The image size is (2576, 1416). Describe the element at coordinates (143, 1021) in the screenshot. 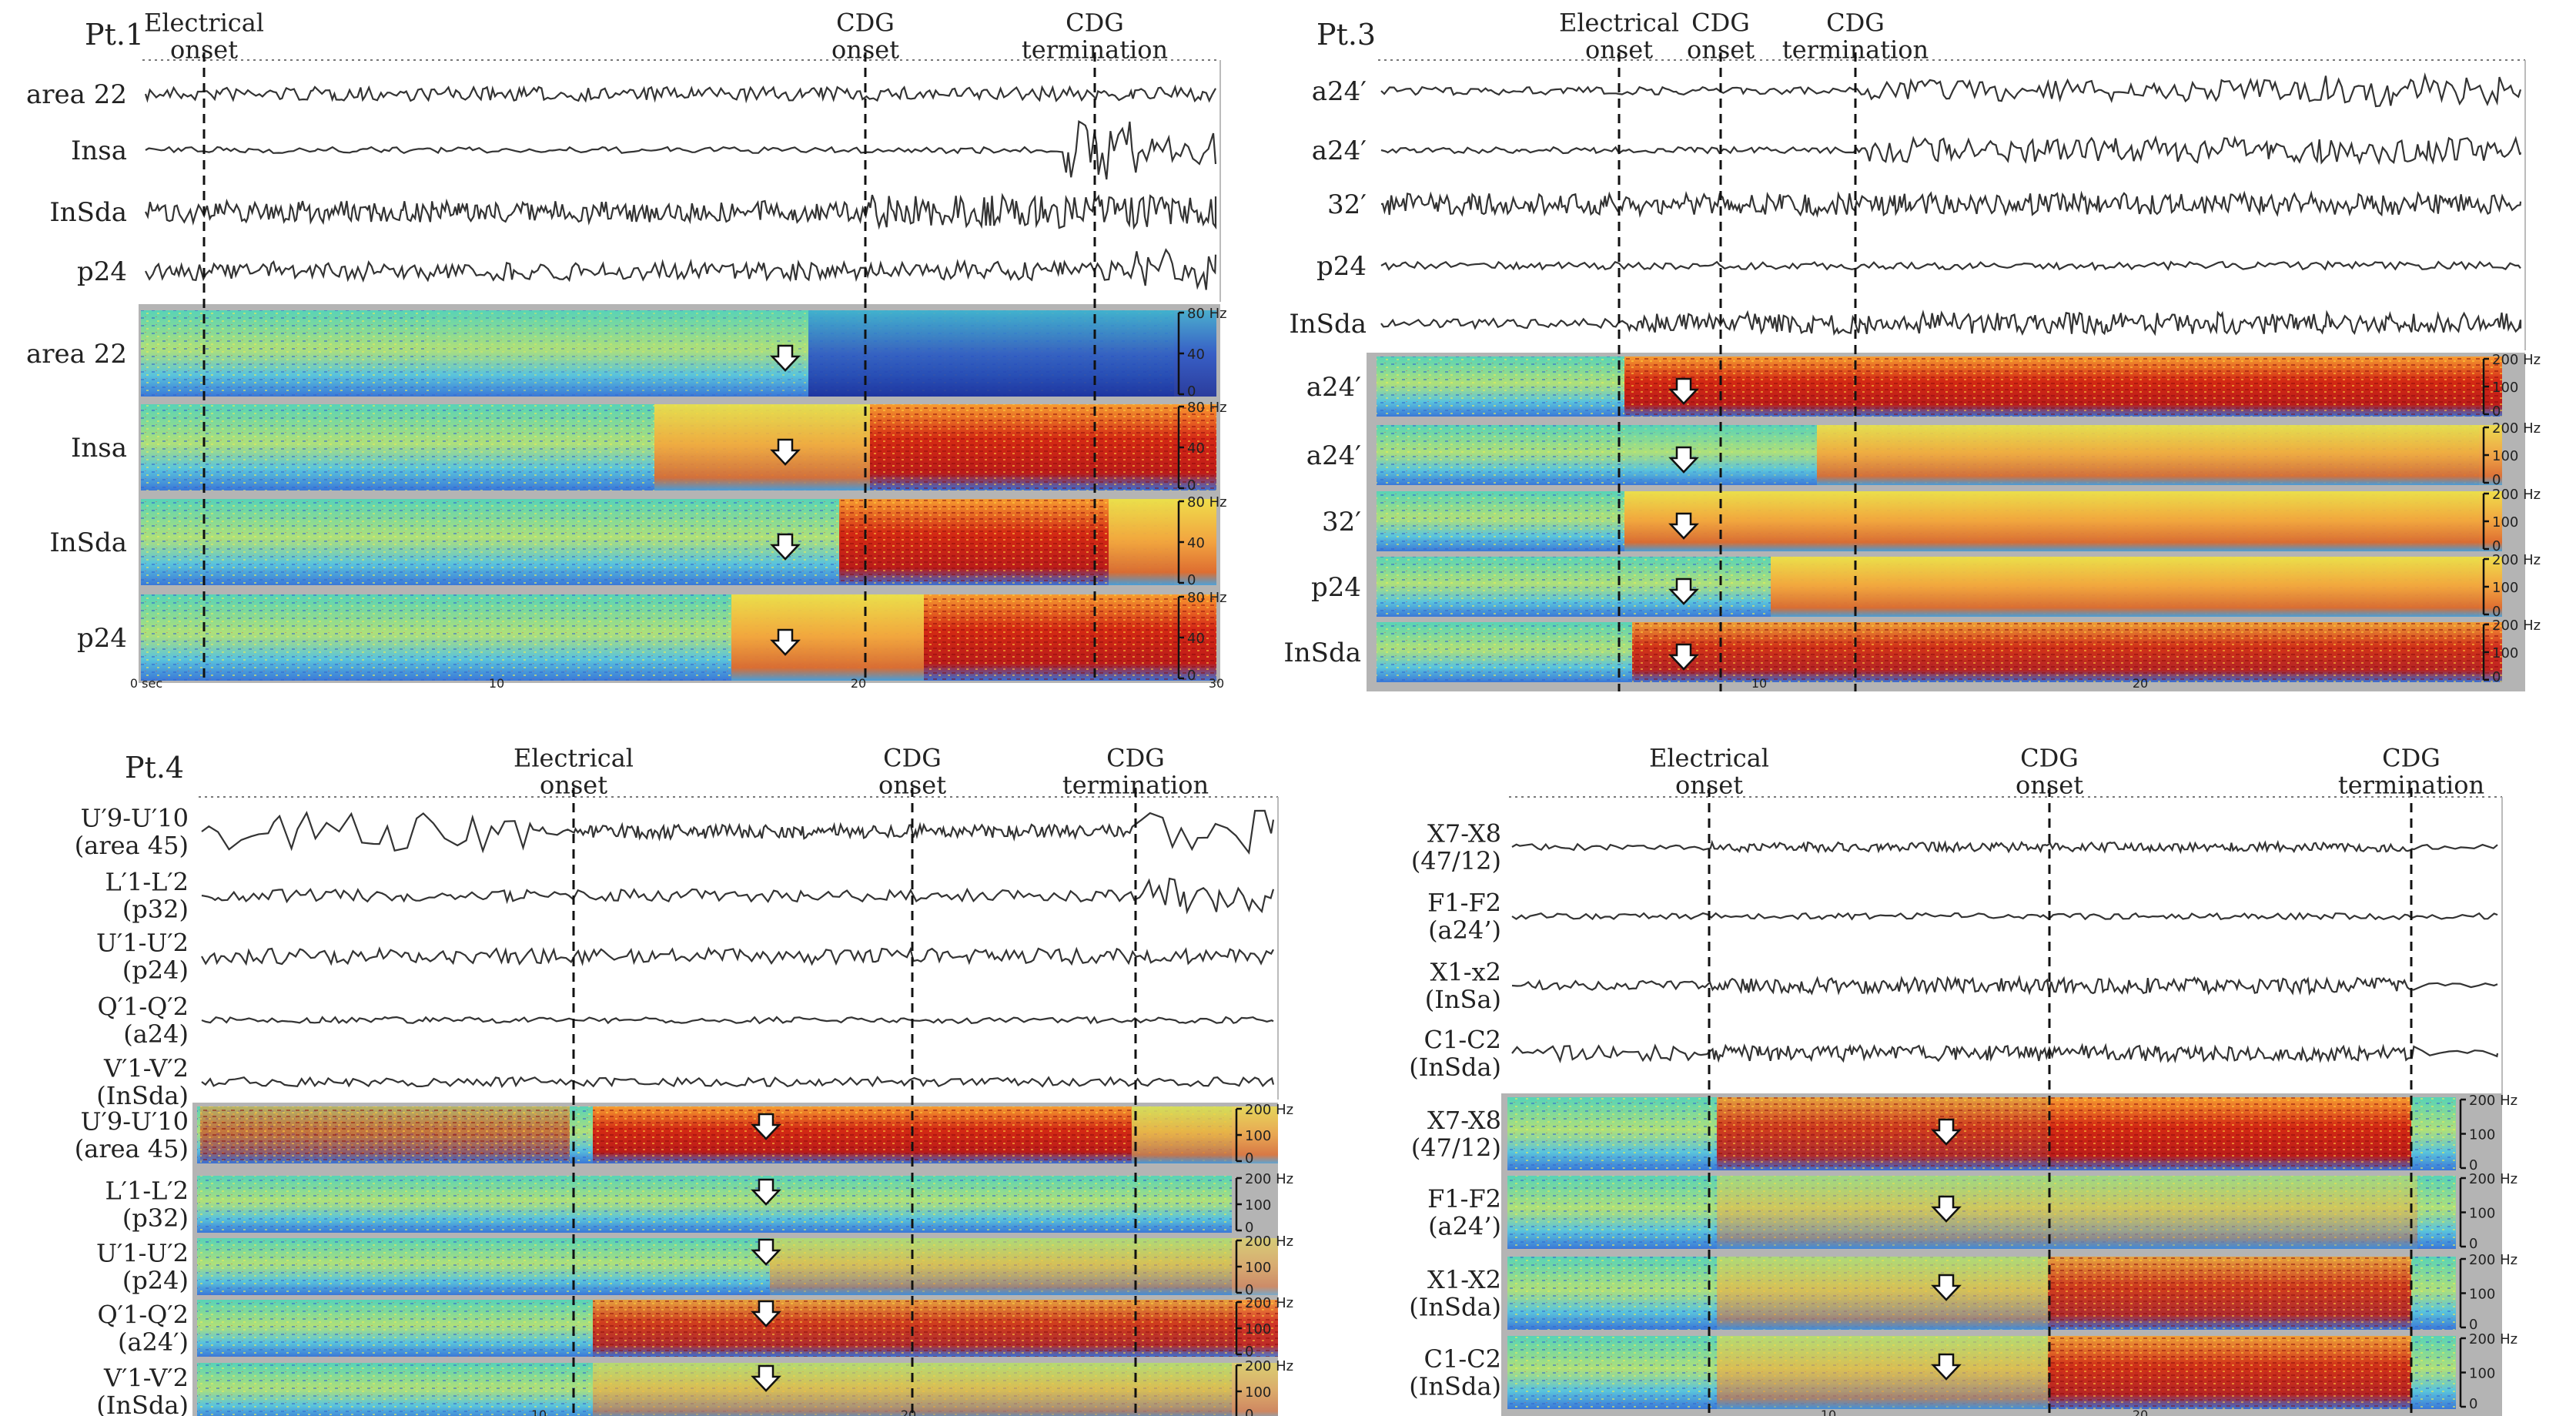

I see `trace-label: Q′1-Q′2 (a24)` at that location.